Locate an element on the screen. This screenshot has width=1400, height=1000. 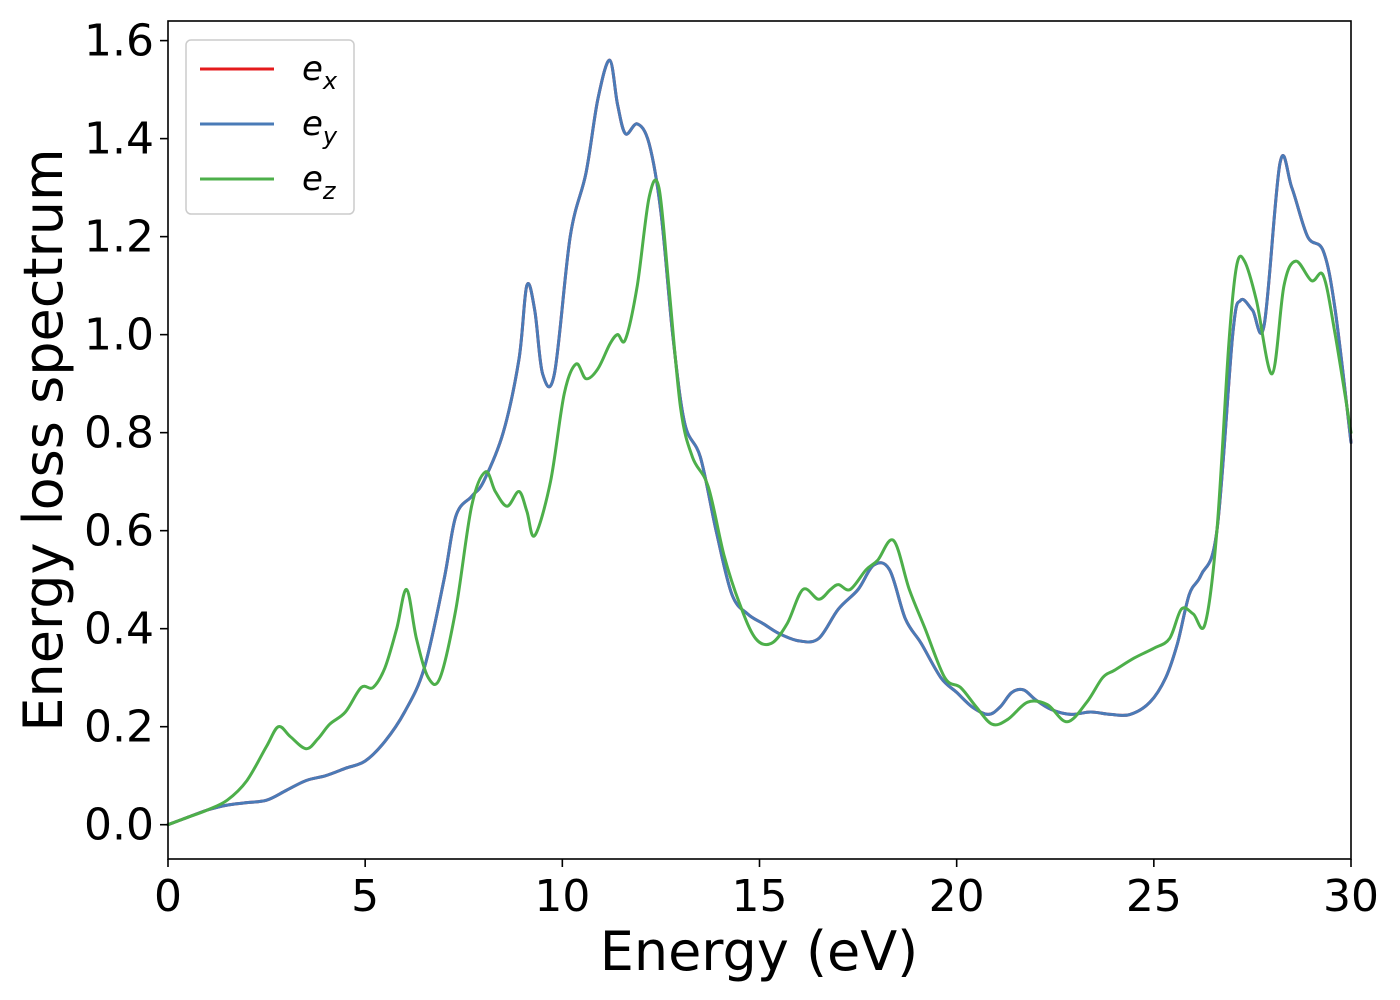
y-tick-label: 1.0 is located at coordinates (119, 335).